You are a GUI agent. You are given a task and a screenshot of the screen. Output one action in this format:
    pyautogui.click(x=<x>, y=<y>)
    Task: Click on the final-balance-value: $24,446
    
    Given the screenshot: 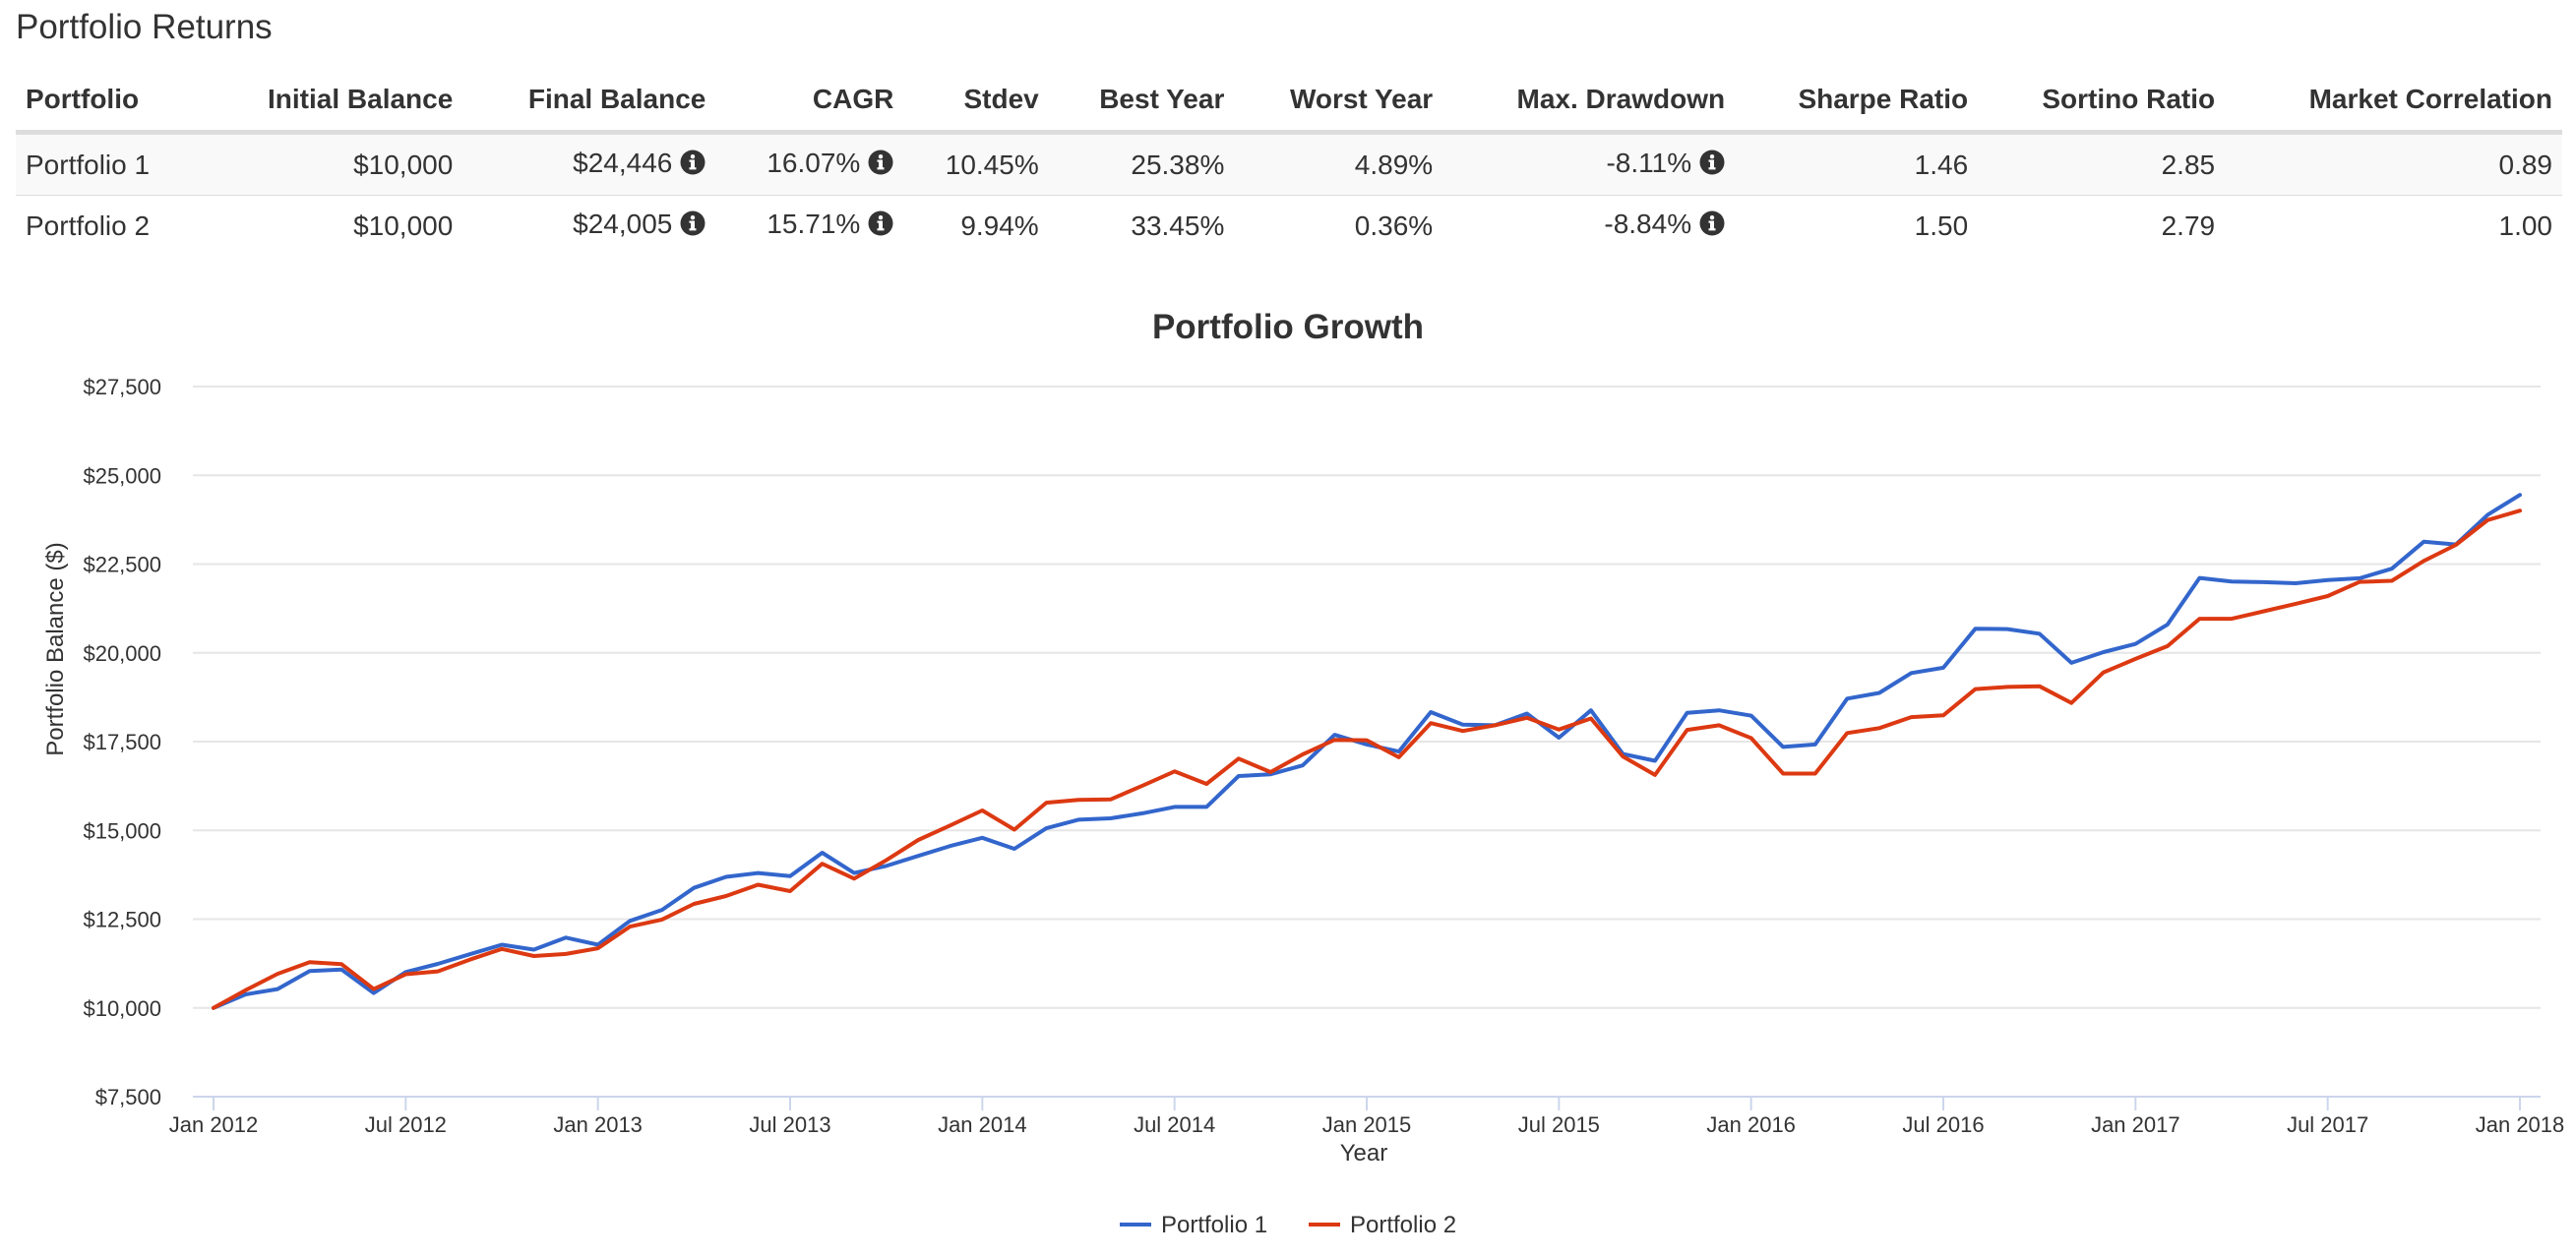 What is the action you would take?
    pyautogui.click(x=623, y=163)
    